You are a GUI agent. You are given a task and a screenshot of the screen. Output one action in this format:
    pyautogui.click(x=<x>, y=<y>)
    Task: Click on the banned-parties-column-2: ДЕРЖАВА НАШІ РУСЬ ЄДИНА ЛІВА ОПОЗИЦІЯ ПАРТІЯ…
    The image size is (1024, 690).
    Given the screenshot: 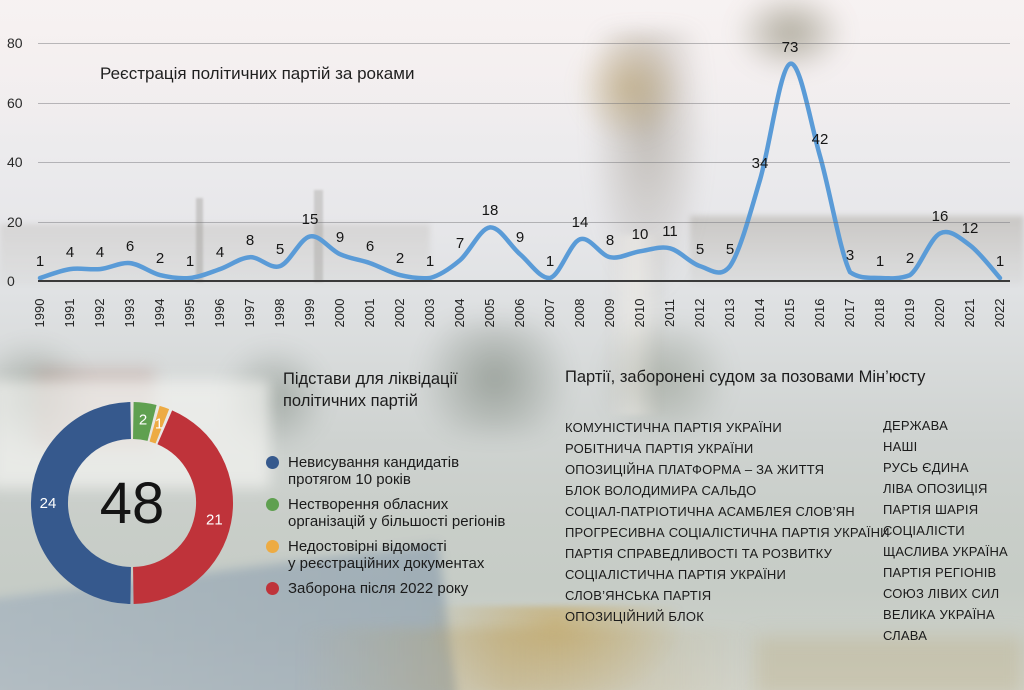 What is the action you would take?
    pyautogui.click(x=945, y=533)
    